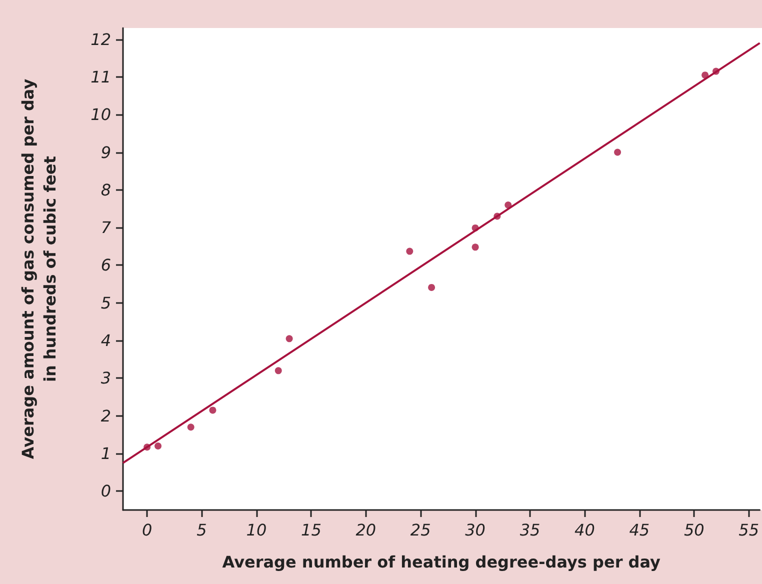 The width and height of the screenshot is (762, 584). Describe the element at coordinates (105, 190) in the screenshot. I see `y-tick-label: 8` at that location.